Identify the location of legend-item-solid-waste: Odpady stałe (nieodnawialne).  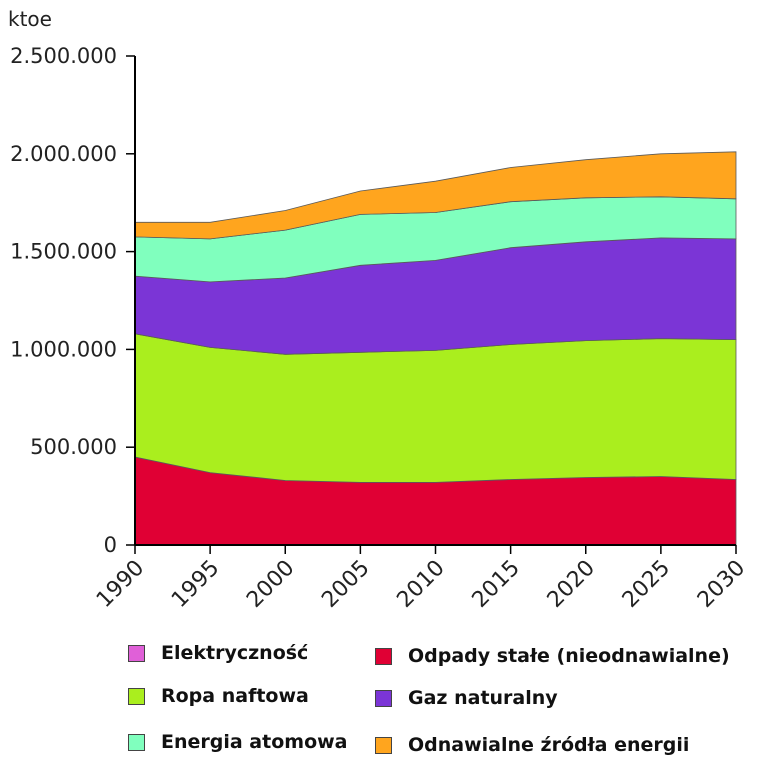
(552, 656).